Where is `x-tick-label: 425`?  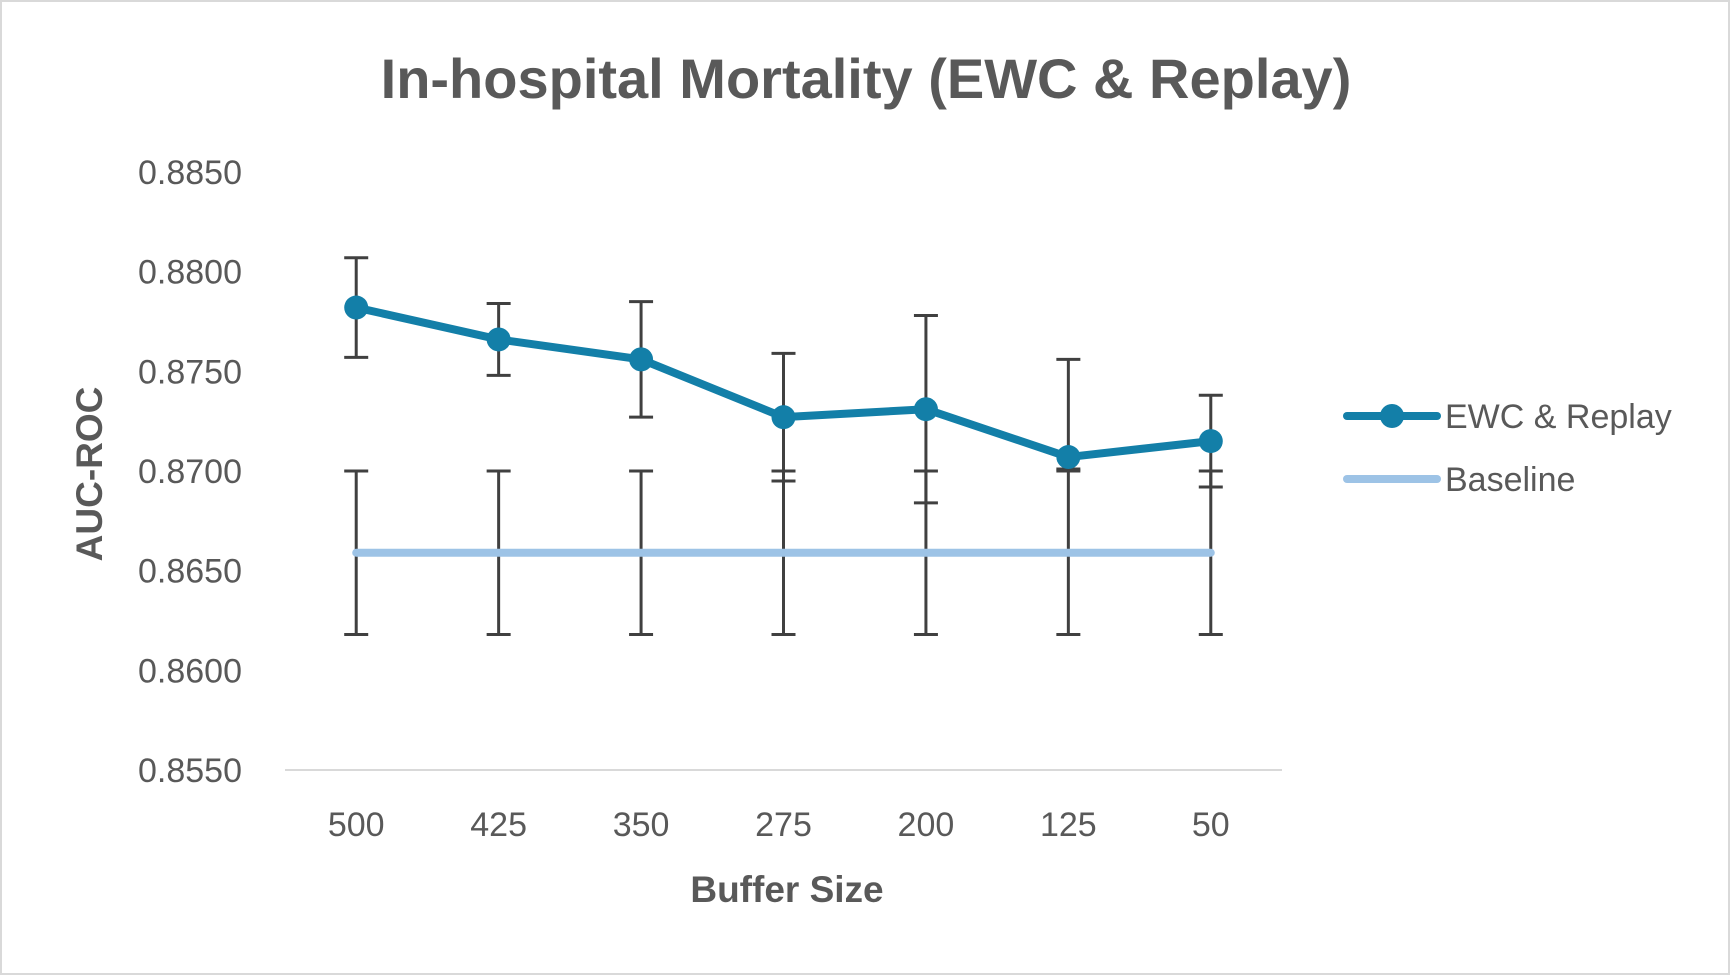
x-tick-label: 425 is located at coordinates (498, 825).